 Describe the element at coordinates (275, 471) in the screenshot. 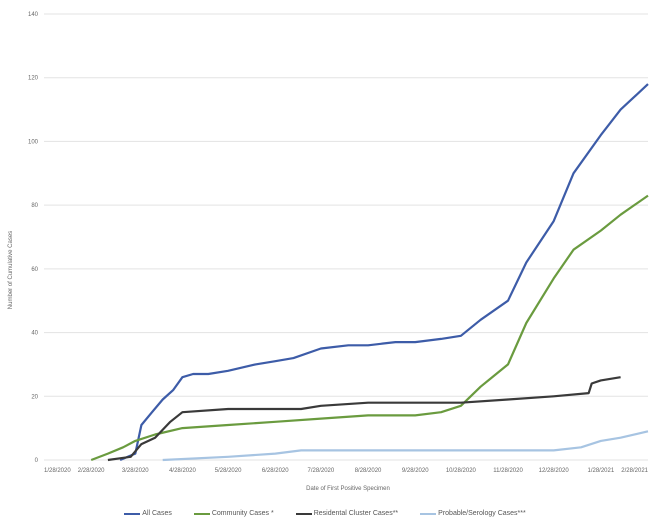

I see `x-tick-label: 6/28/2020` at that location.